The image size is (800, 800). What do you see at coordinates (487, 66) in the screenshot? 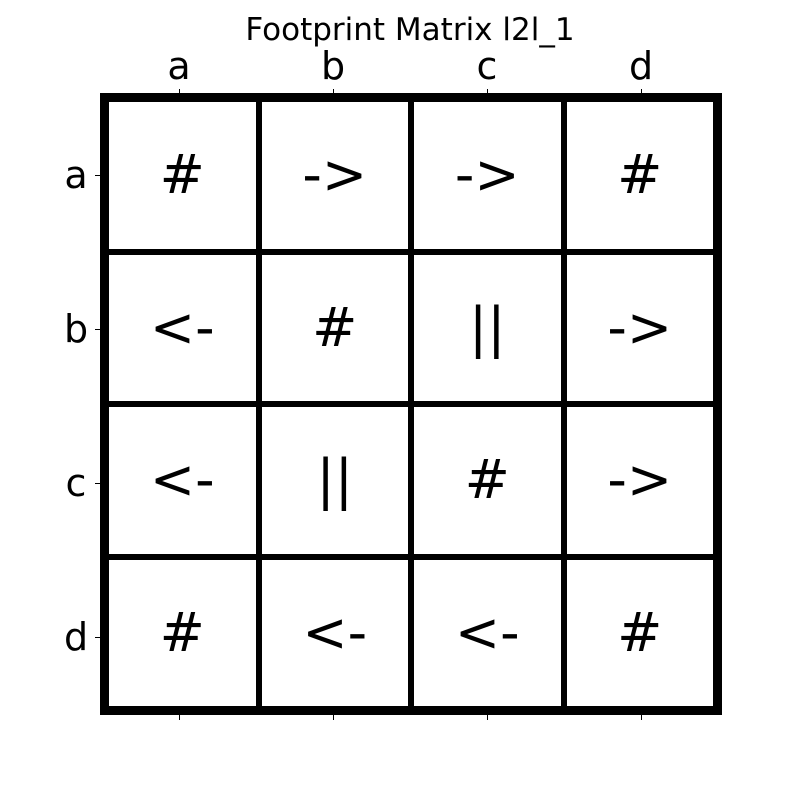
I see `column-label-c: c` at bounding box center [487, 66].